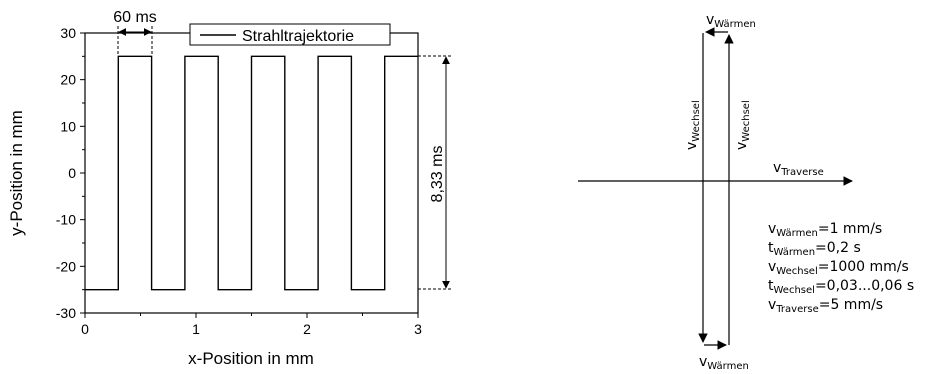 This screenshot has width=943, height=374. What do you see at coordinates (724, 363) in the screenshot?
I see `label-v-waermen-bottom: vWärmen` at bounding box center [724, 363].